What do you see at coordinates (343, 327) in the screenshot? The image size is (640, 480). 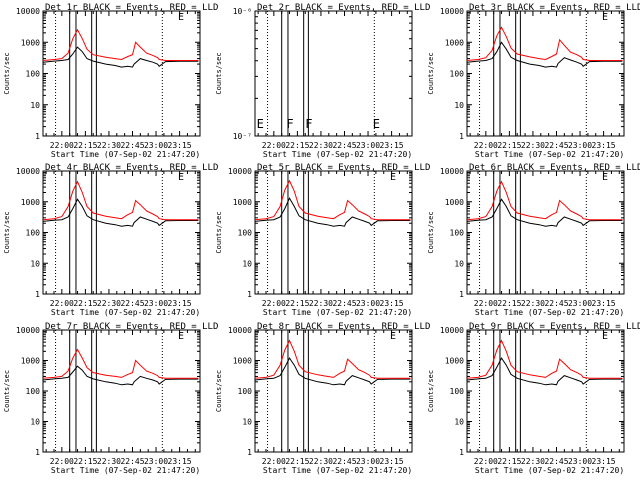 I see `panel-title: Det 8r BLACK = Events, RED = LLD` at bounding box center [343, 327].